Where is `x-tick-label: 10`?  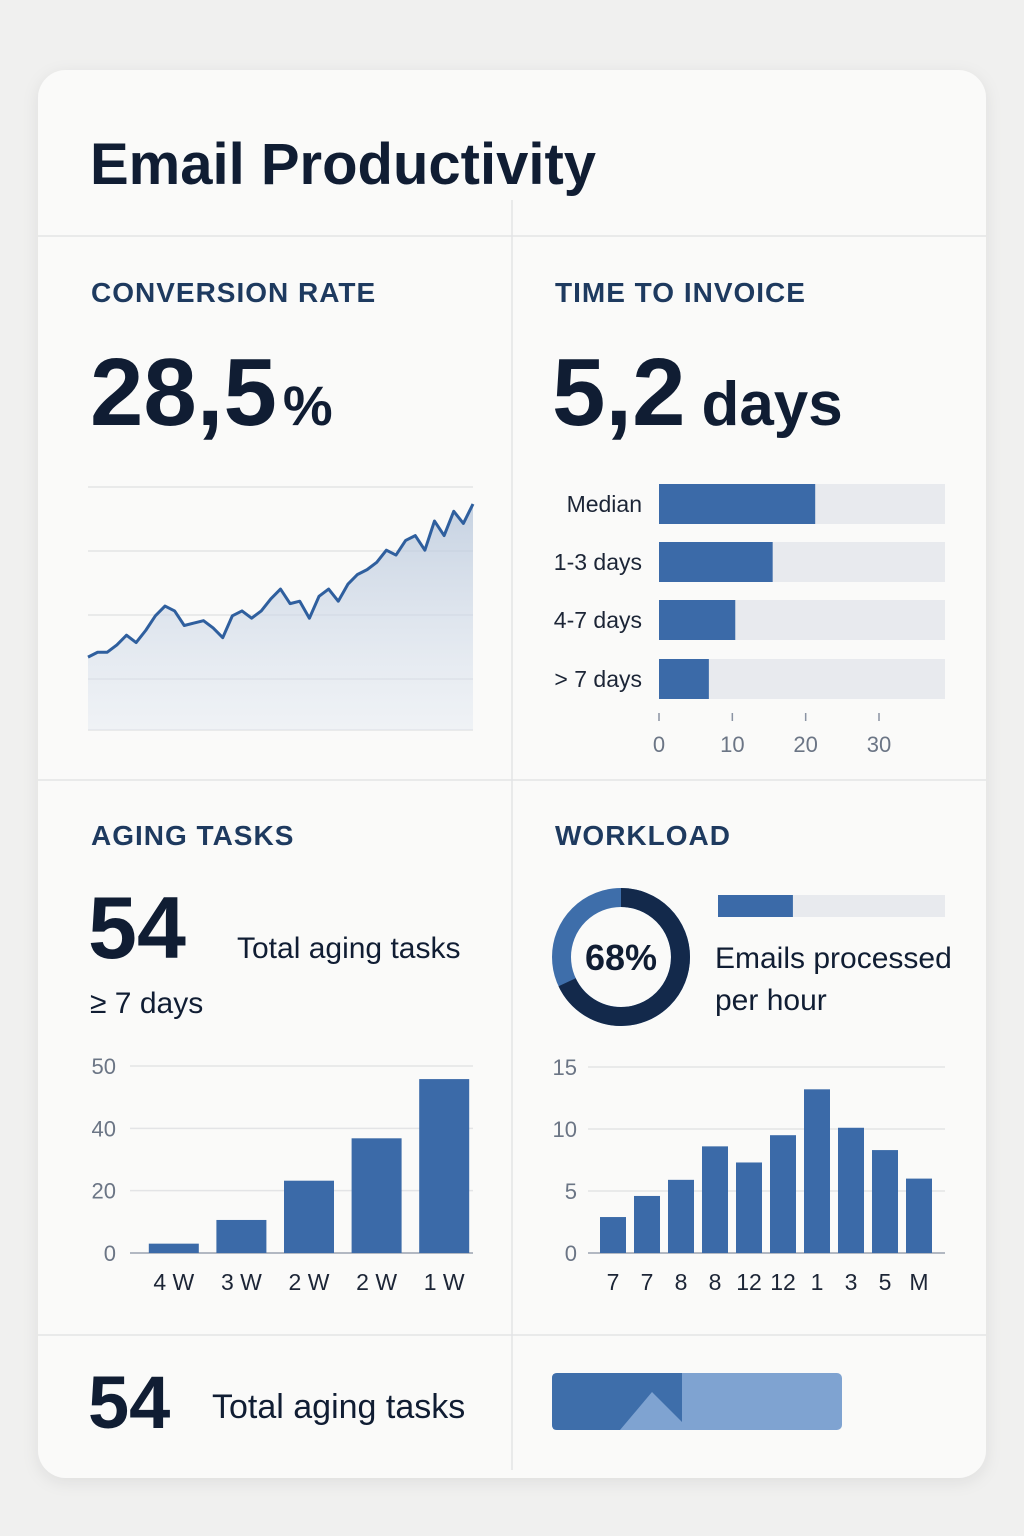
x-tick-label: 10 is located at coordinates (732, 744).